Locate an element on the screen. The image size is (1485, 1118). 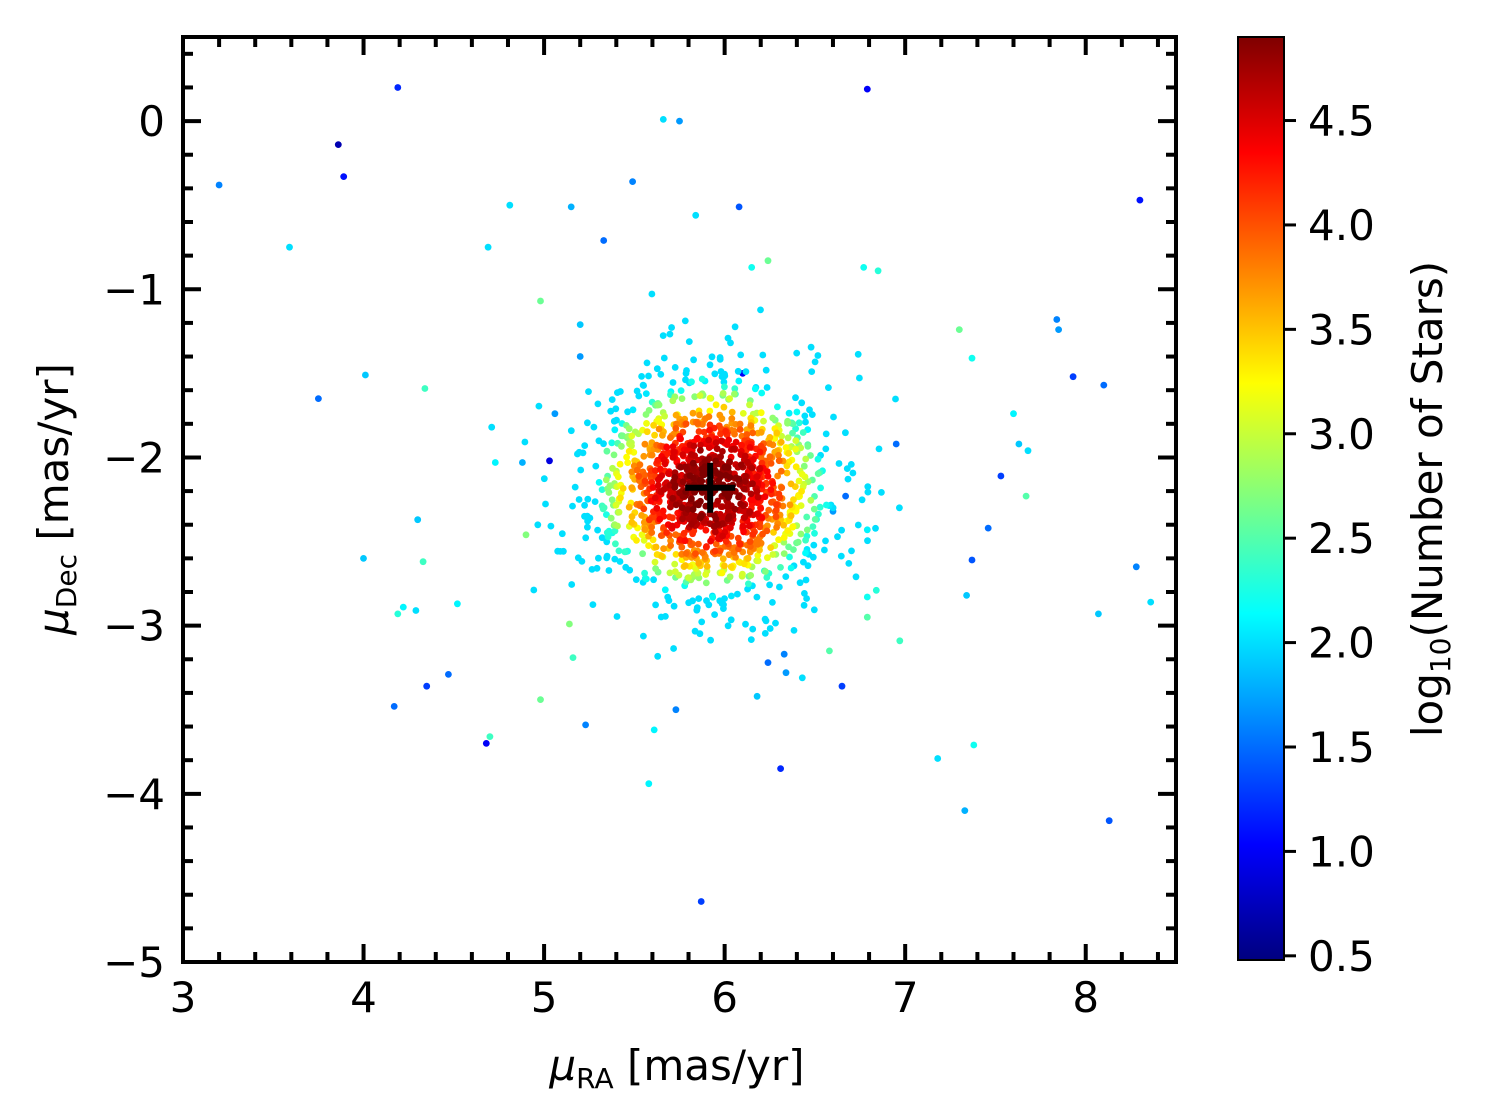
y-axis-label: μDec [mas/yr] is located at coordinates (56, 499).